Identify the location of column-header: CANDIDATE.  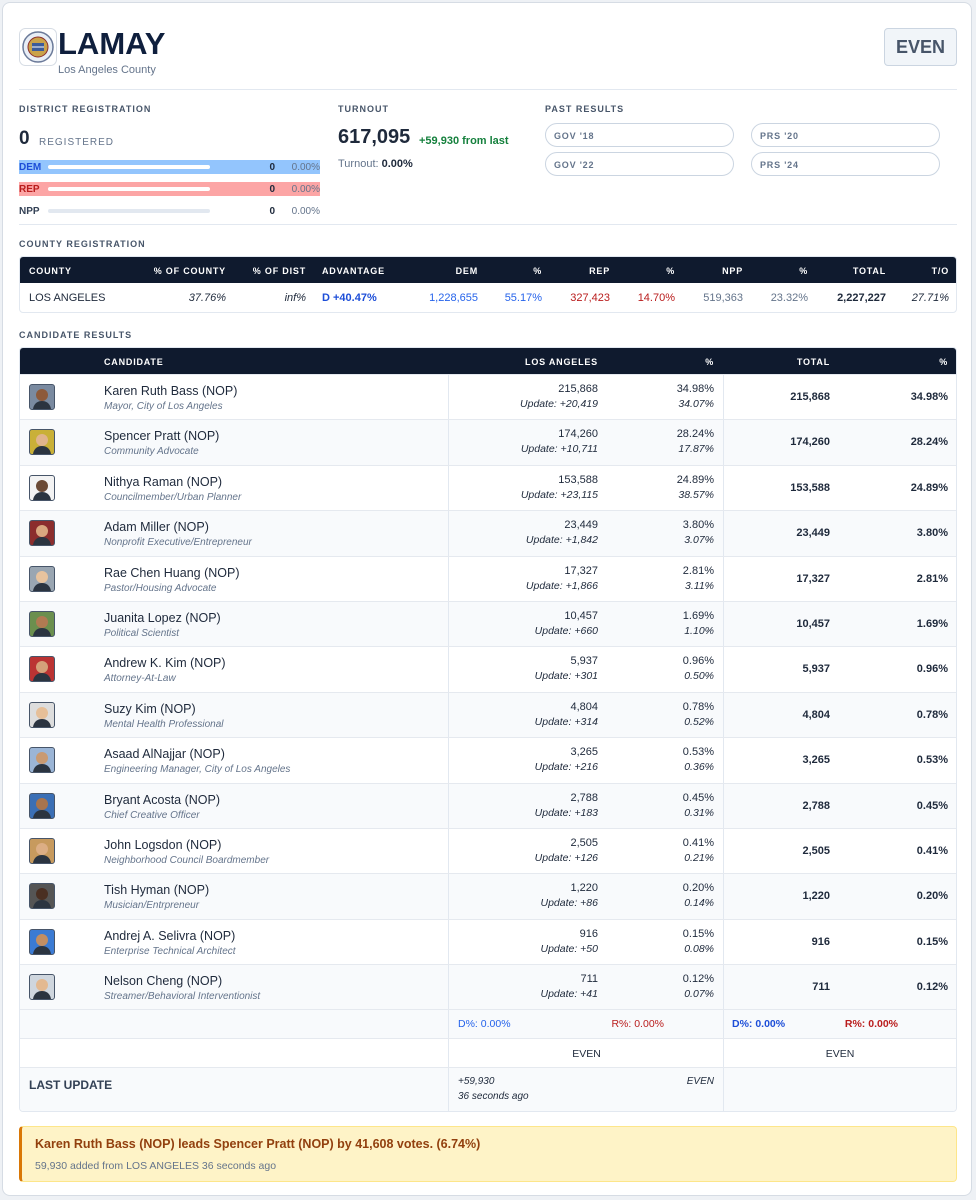
(134, 362).